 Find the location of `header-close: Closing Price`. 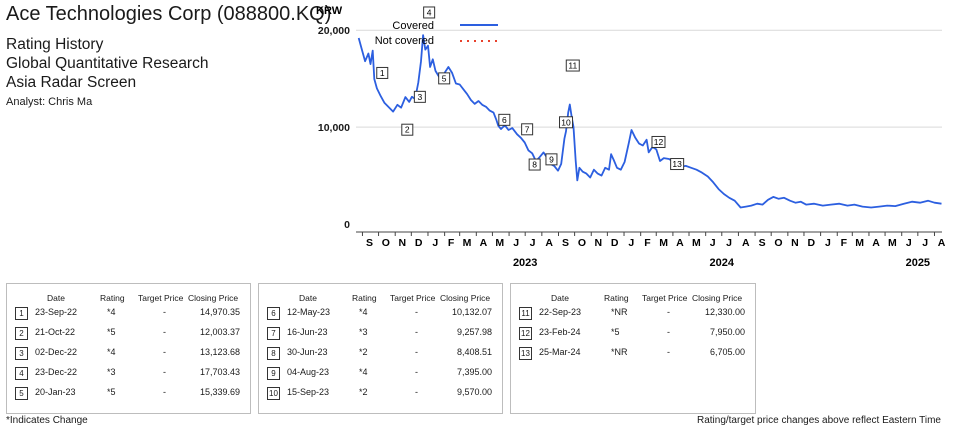

header-close: Closing Price is located at coordinates (465, 298).